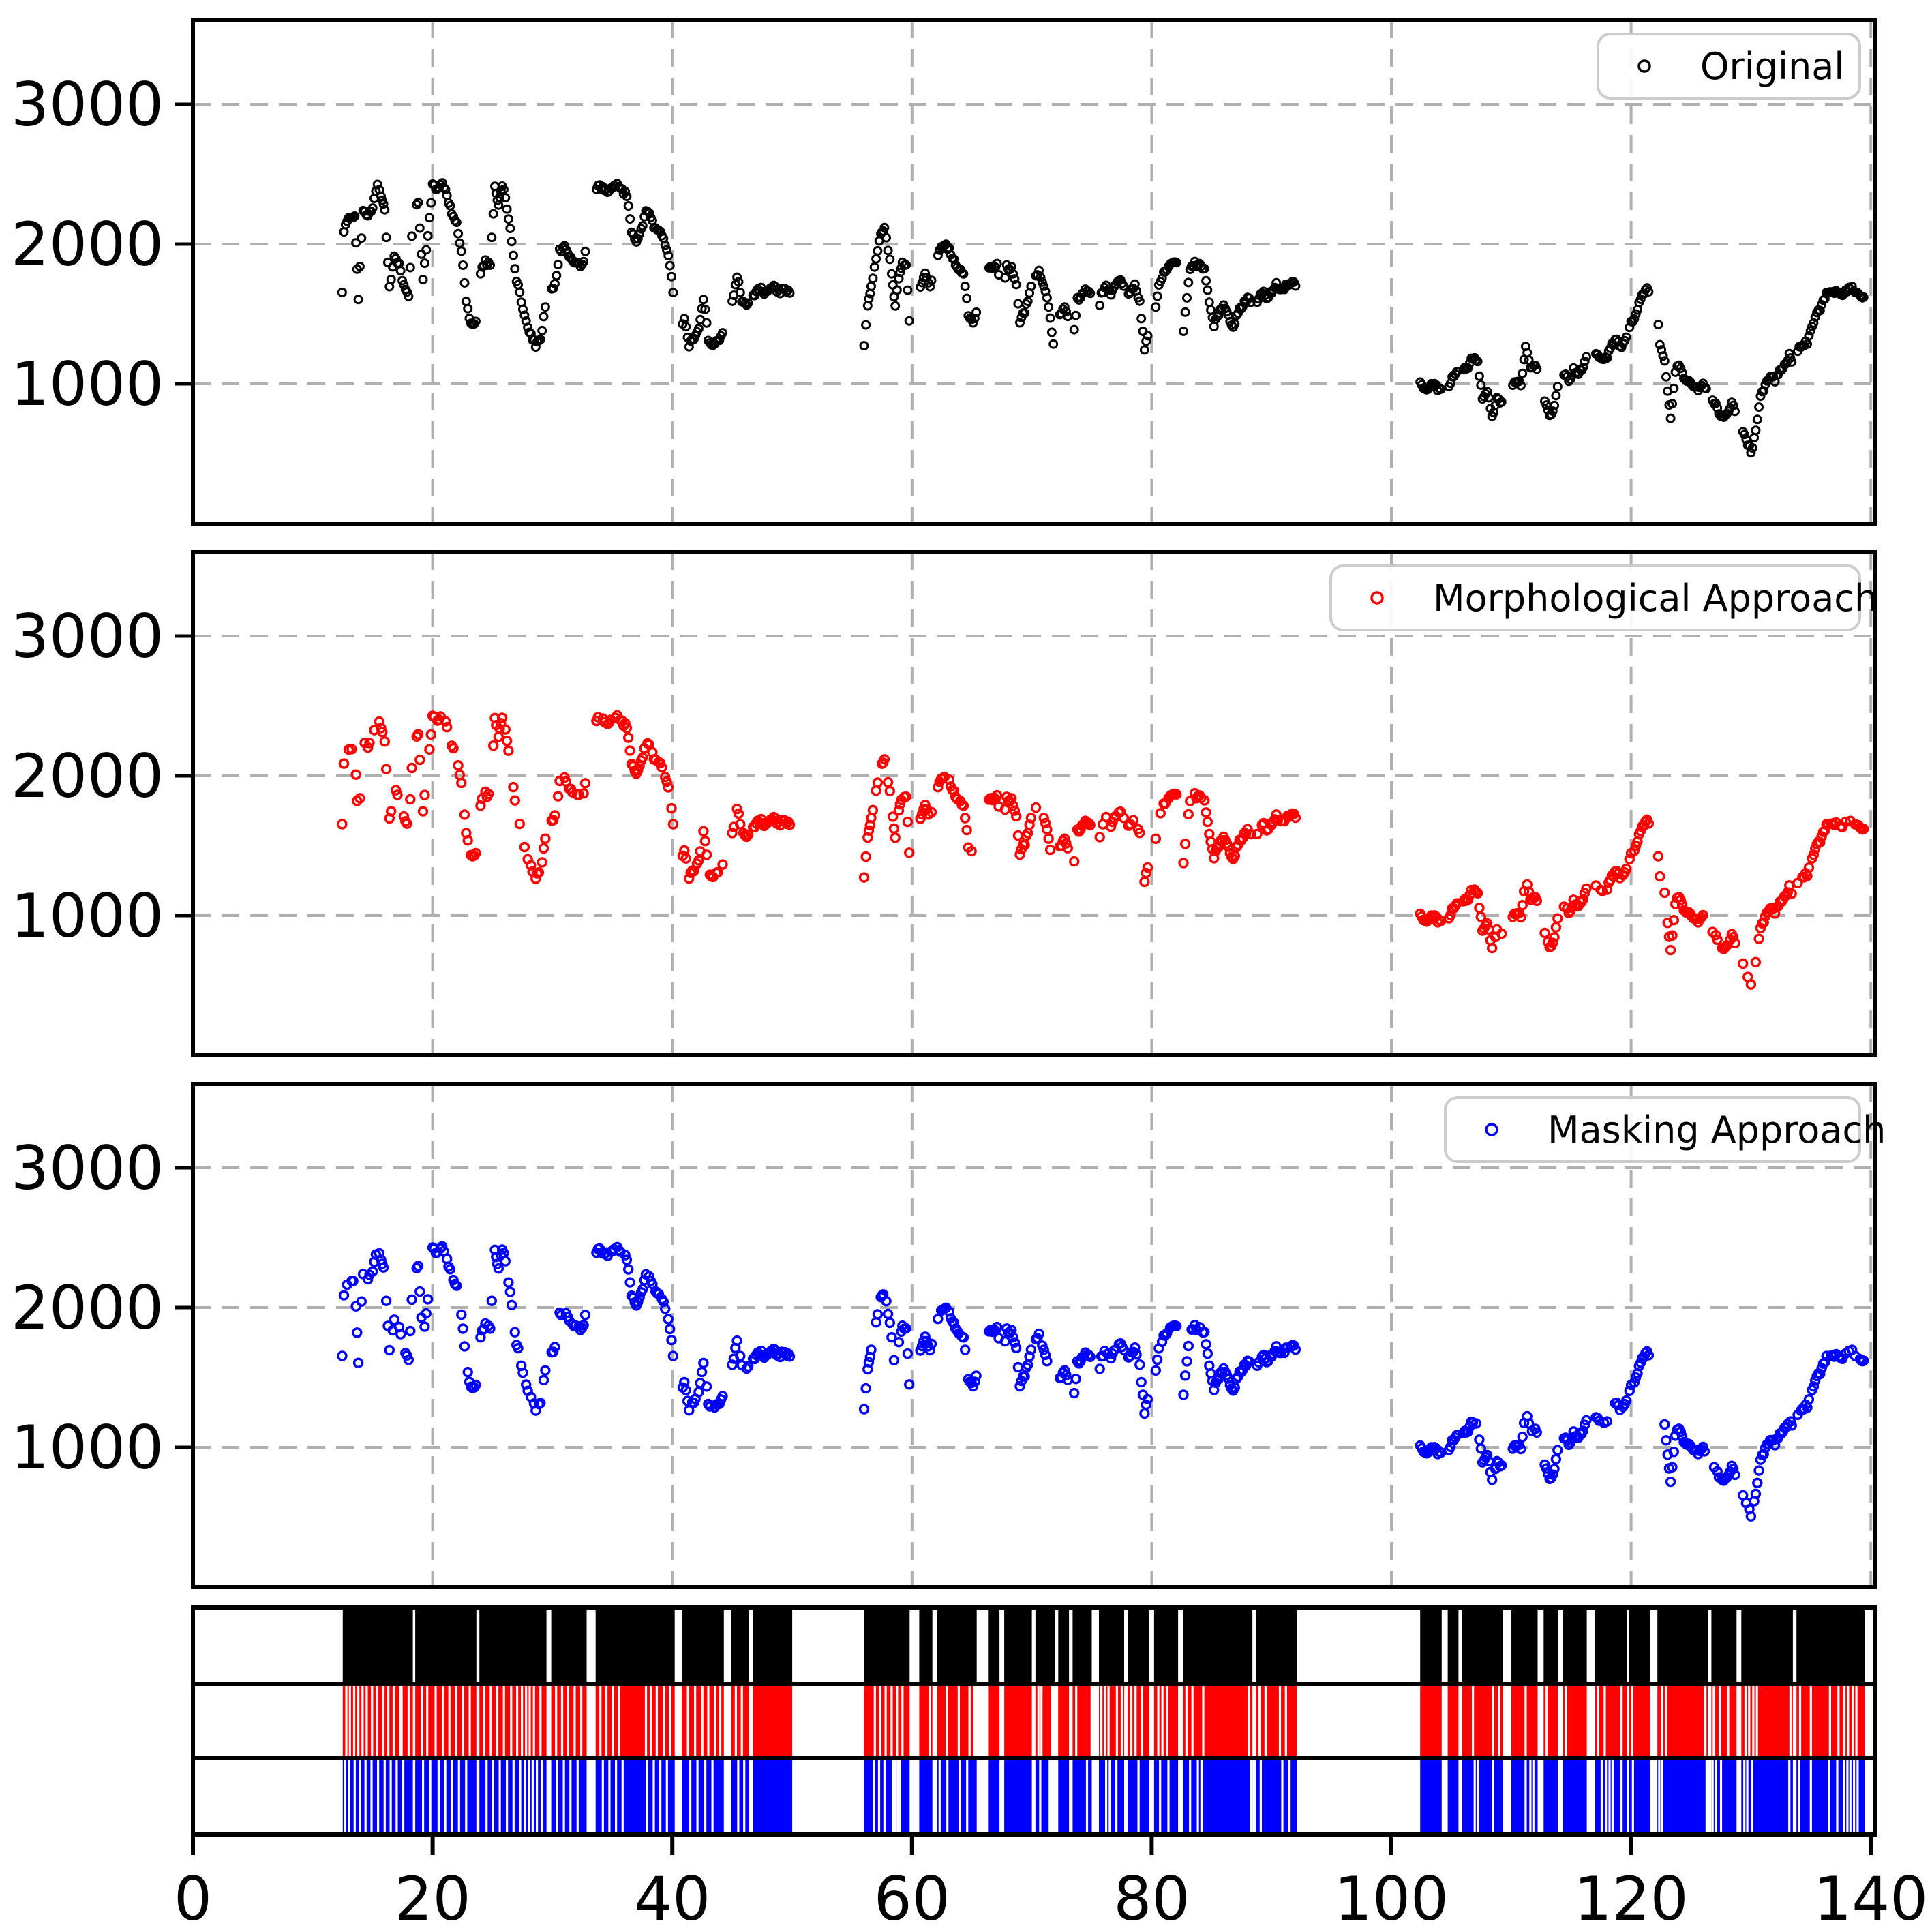  What do you see at coordinates (1152, 1898) in the screenshot?
I see `x-tick-label: 80` at bounding box center [1152, 1898].